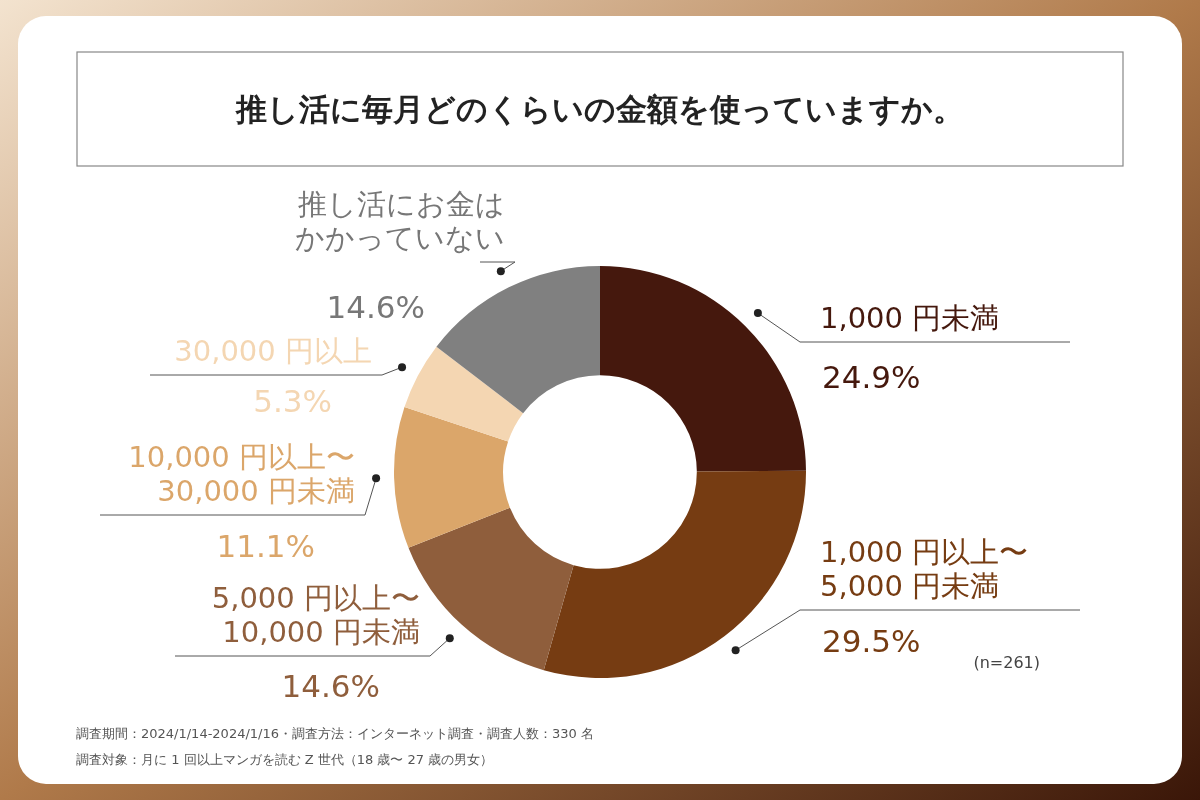  What do you see at coordinates (924, 569) in the screenshot?
I see `slice-label: 1,000 円以上〜5,000 円未満` at bounding box center [924, 569].